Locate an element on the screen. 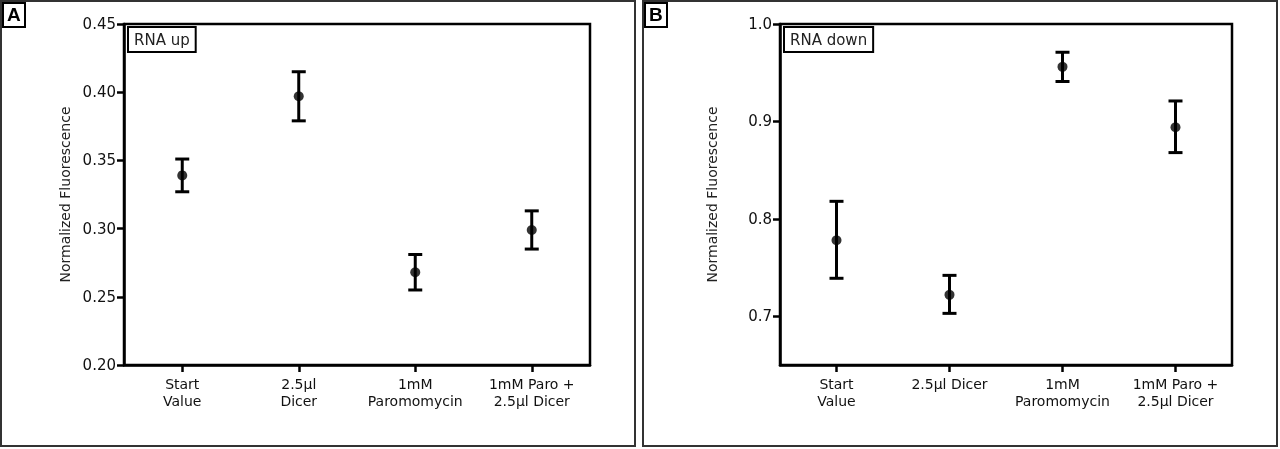 This screenshot has height=449, width=1280. text: B is located at coordinates (656, 15).